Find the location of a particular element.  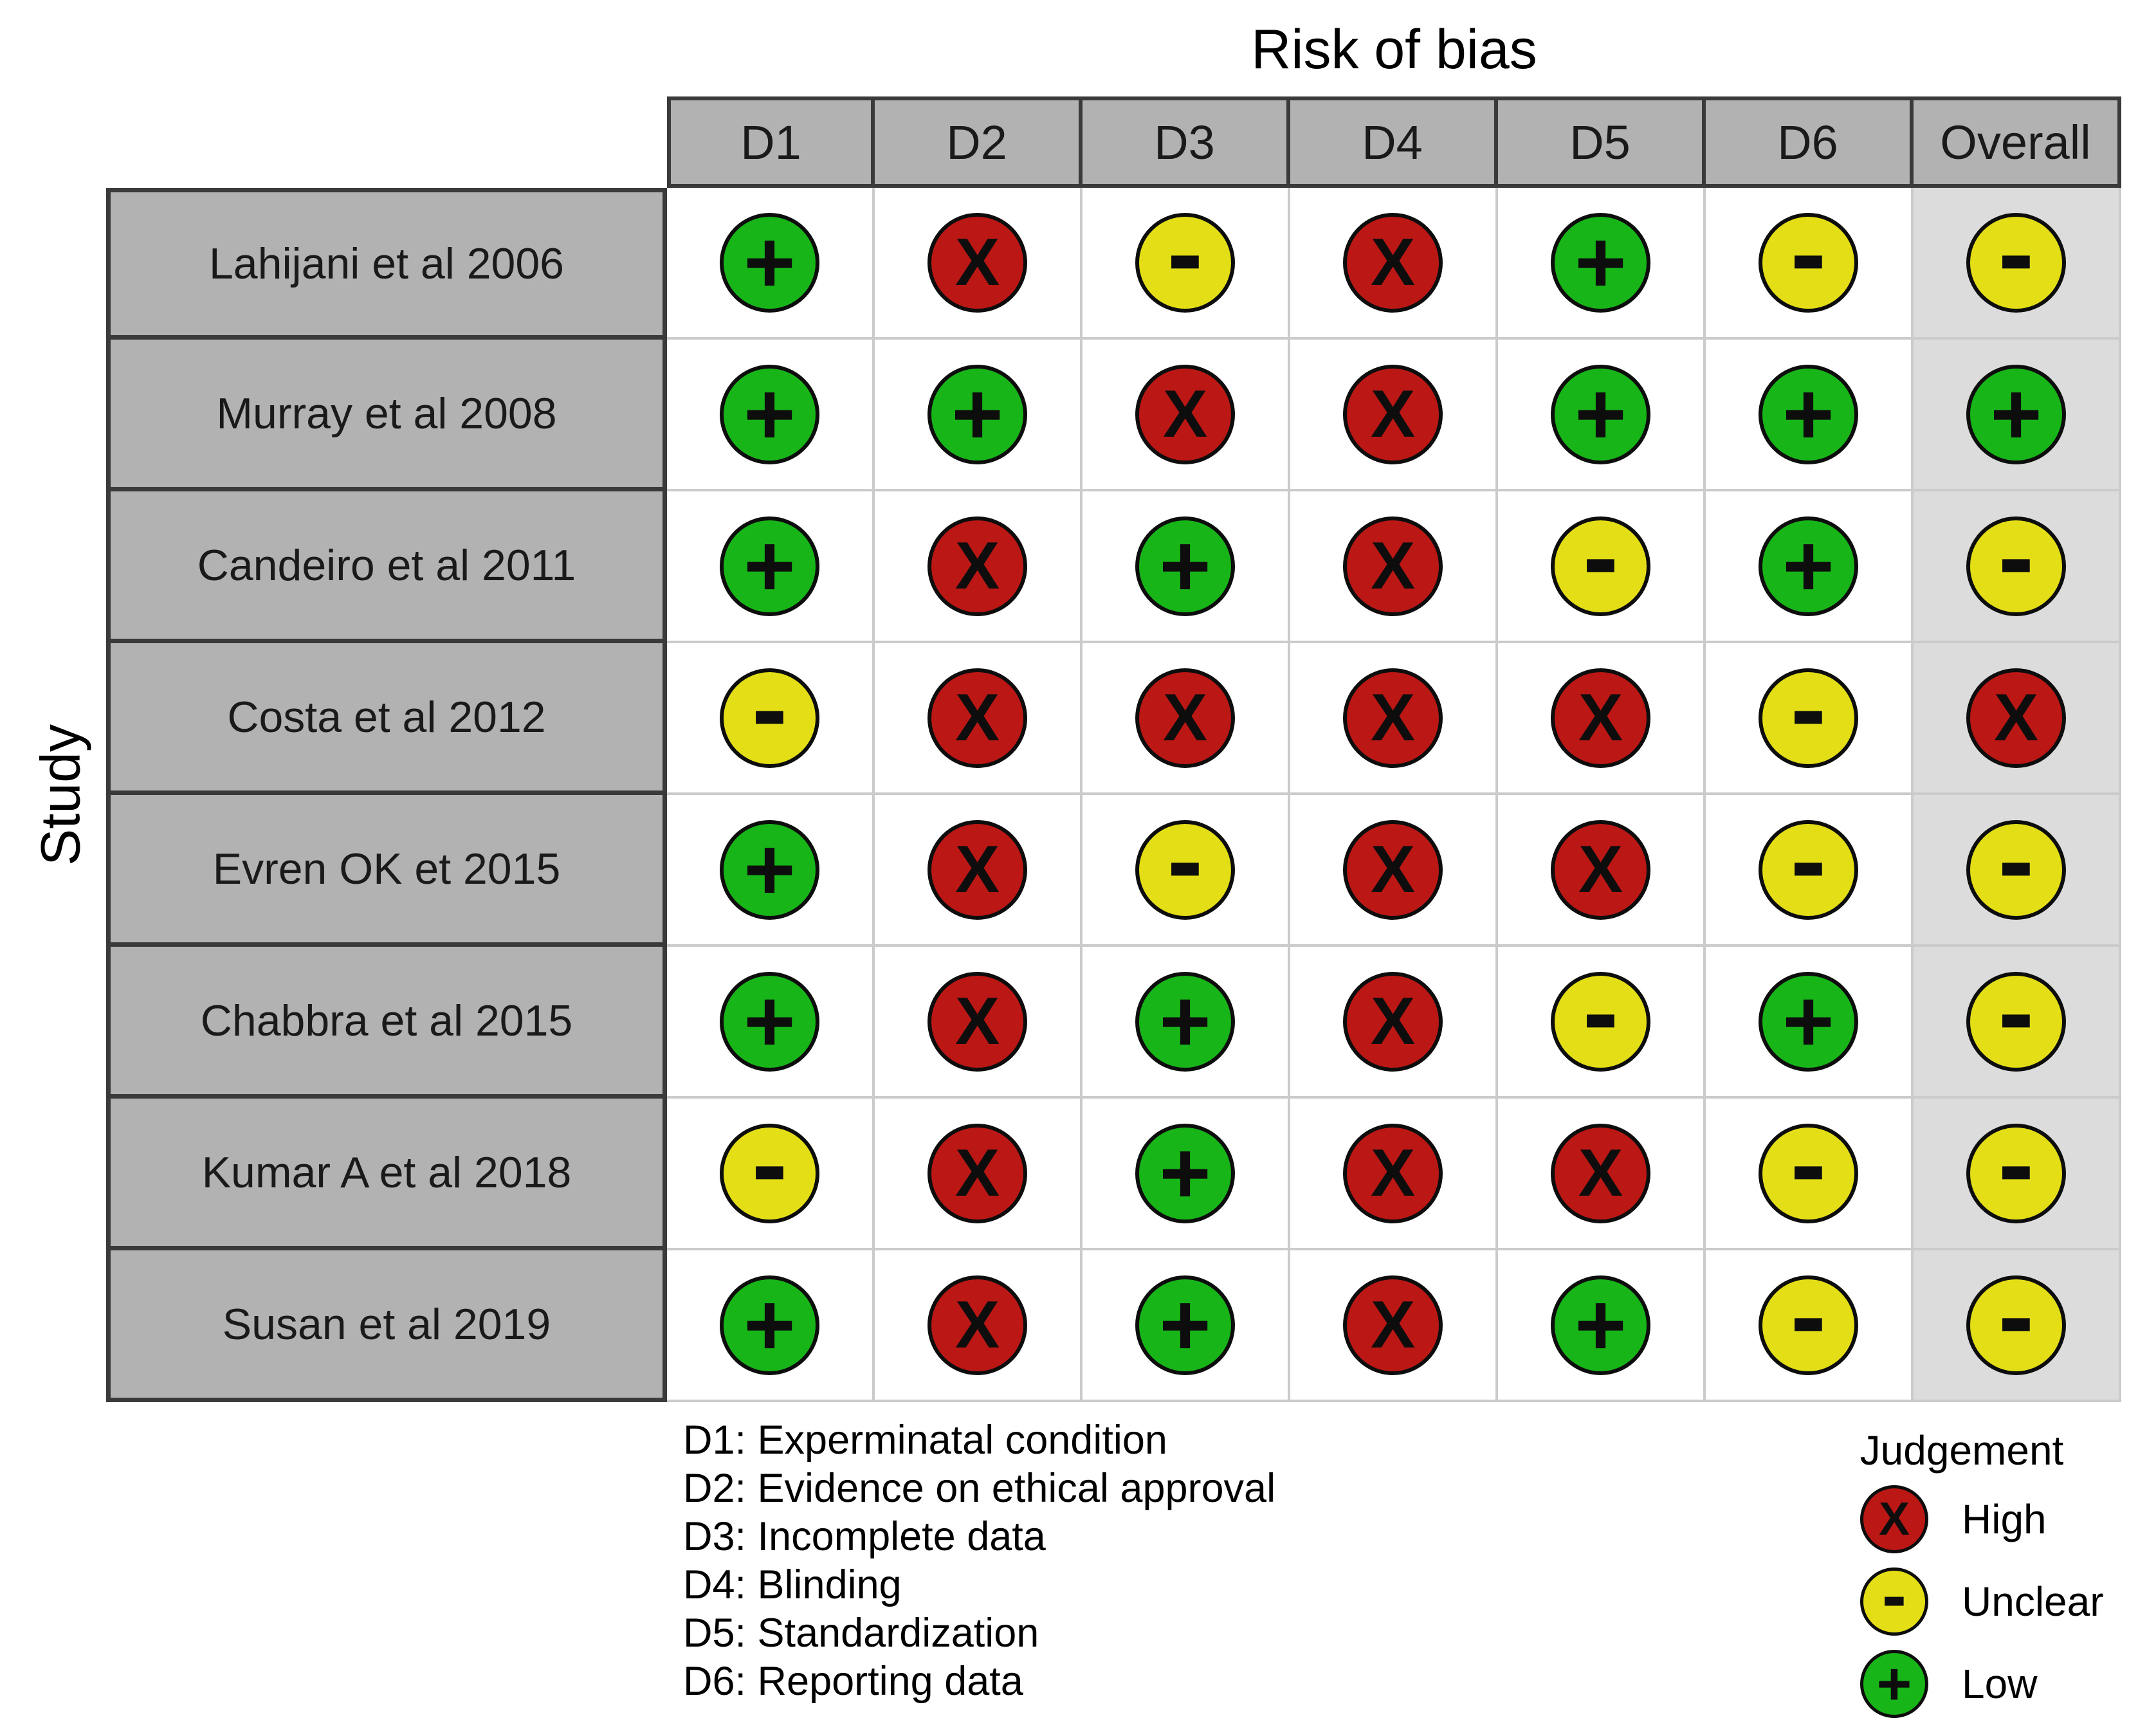

judgement-legend: Judgement X High - Unclear + Low is located at coordinates (1955, 1574).